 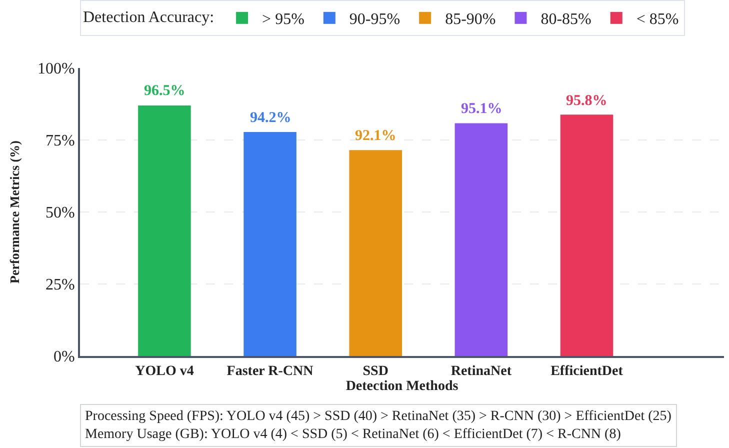 What do you see at coordinates (14, 212) in the screenshot?
I see `y-axis-title: Performance Metrics (%)` at bounding box center [14, 212].